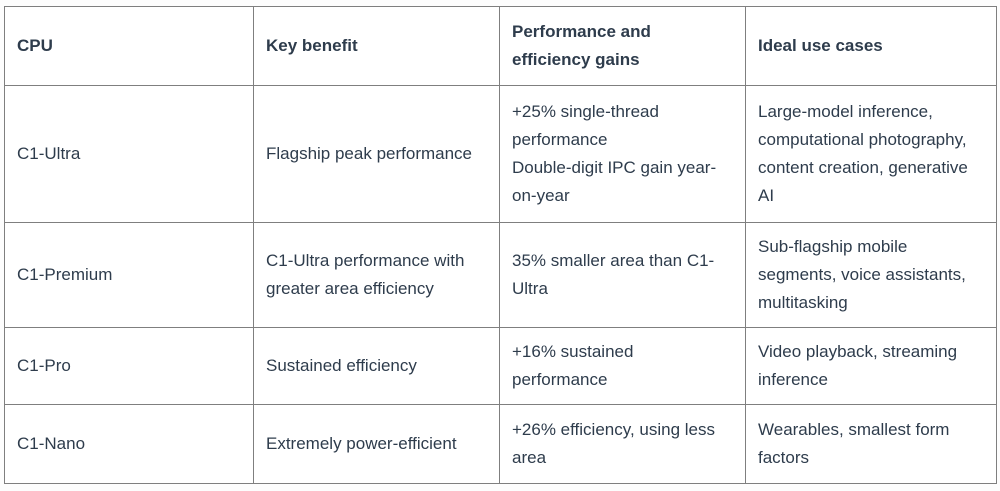 This screenshot has width=1000, height=491. I want to click on column-header-performance-gains: Performance and efficiency gains, so click(622, 46).